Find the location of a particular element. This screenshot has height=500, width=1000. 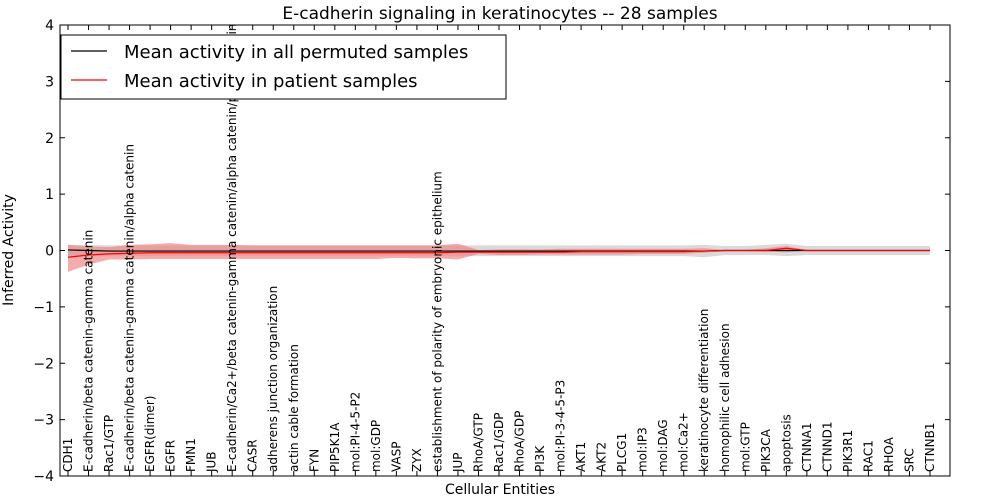

x-tick-label: mol:GTP is located at coordinates (745, 447).